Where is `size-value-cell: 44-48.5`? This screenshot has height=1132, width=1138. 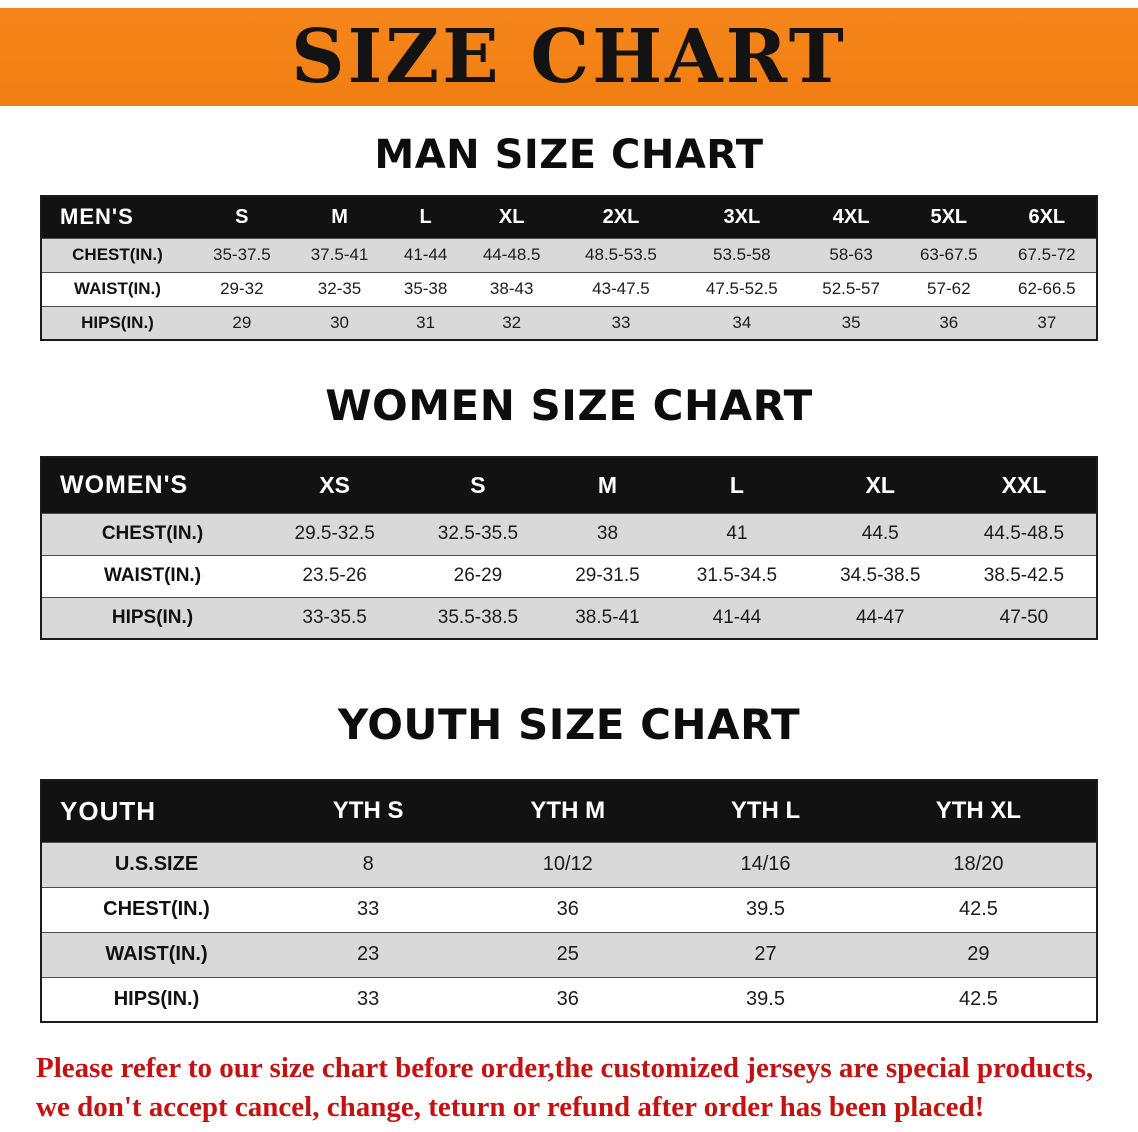 size-value-cell: 44-48.5 is located at coordinates (511, 254).